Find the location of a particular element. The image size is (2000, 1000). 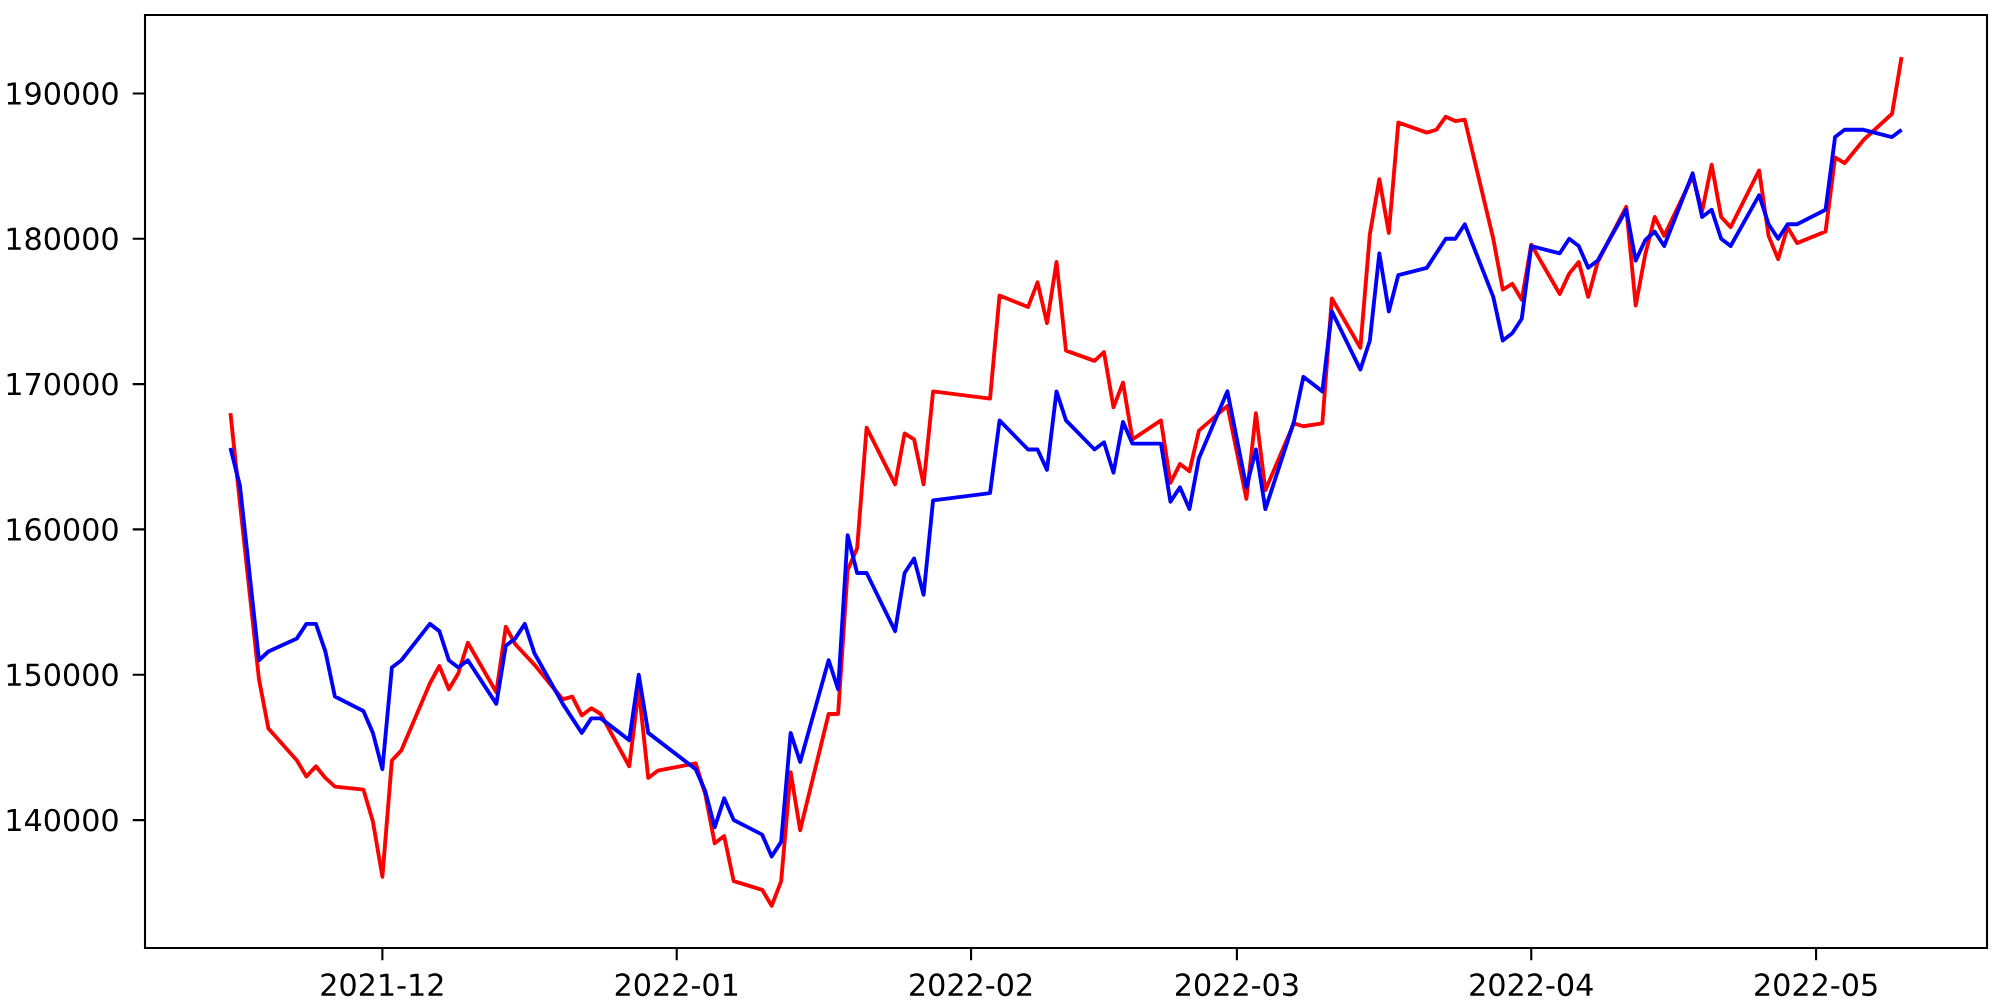

y-tick-label: 180000 is located at coordinates (62, 239).